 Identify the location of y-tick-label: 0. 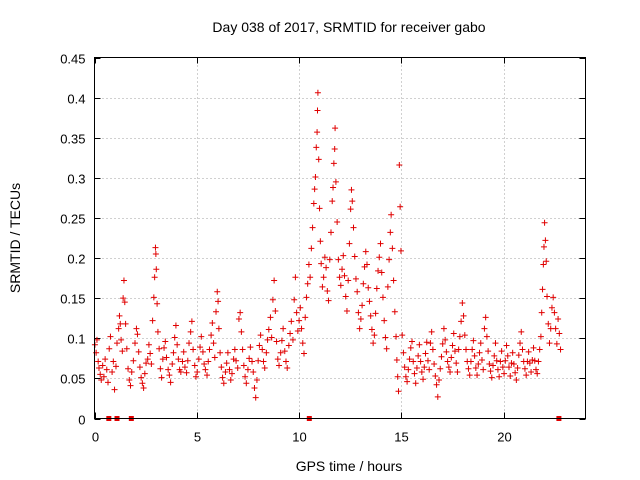
(81, 420).